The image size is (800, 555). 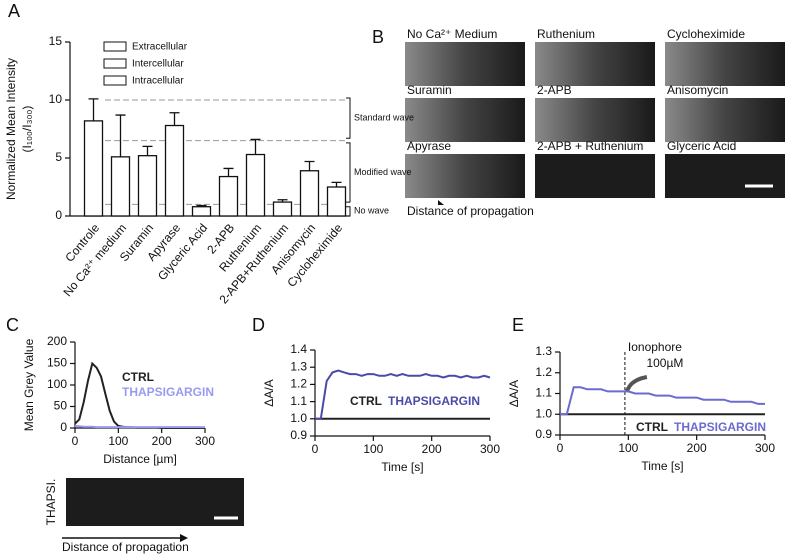 I want to click on legend-label: Intercellular, so click(x=158, y=64).